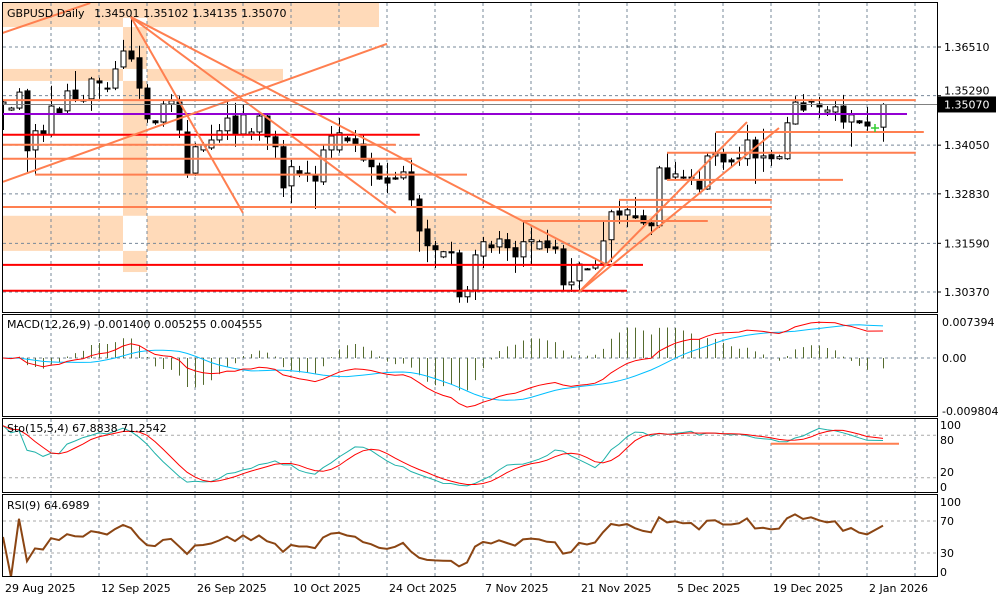  I want to click on stochastic-label: Sto(15,5,4) 67.8838 71.2542, so click(87, 428).